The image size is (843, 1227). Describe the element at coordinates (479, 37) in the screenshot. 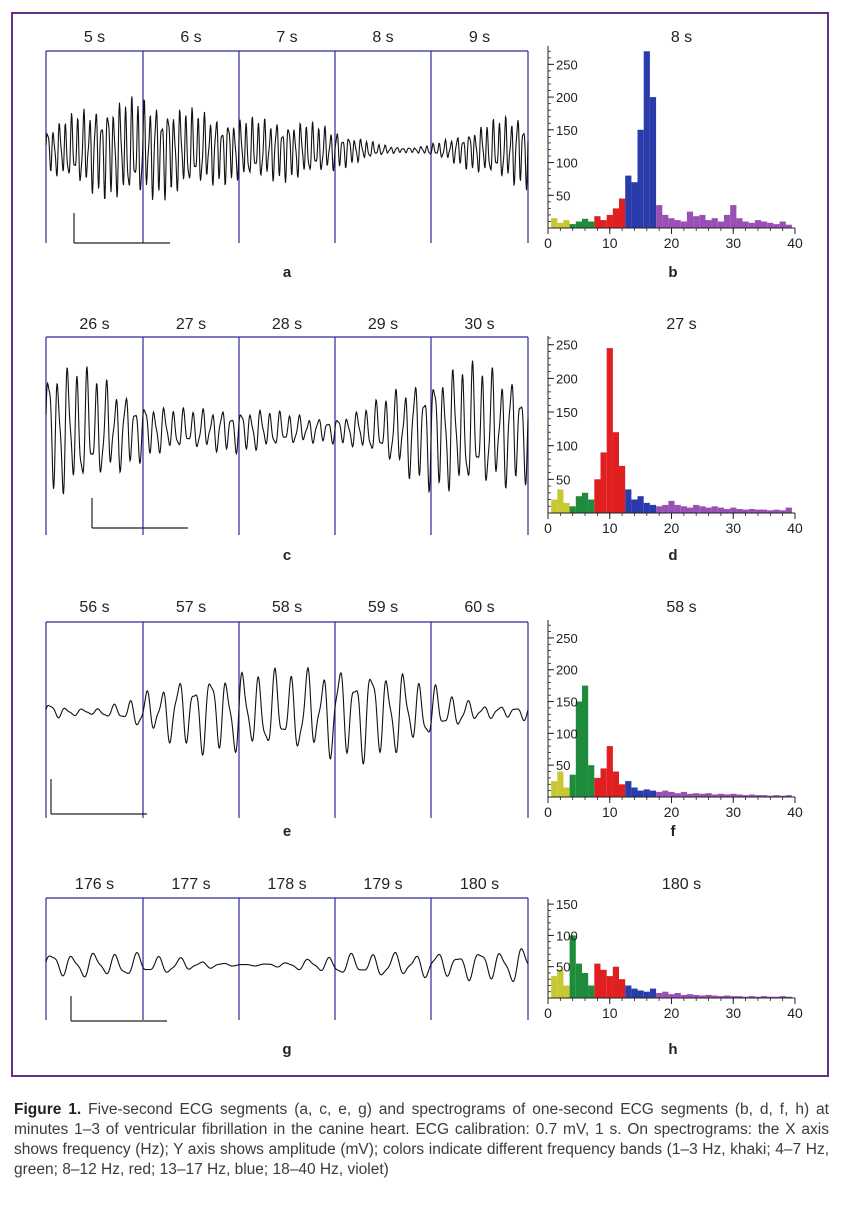

I see `ecg-time-label: 9 s` at that location.